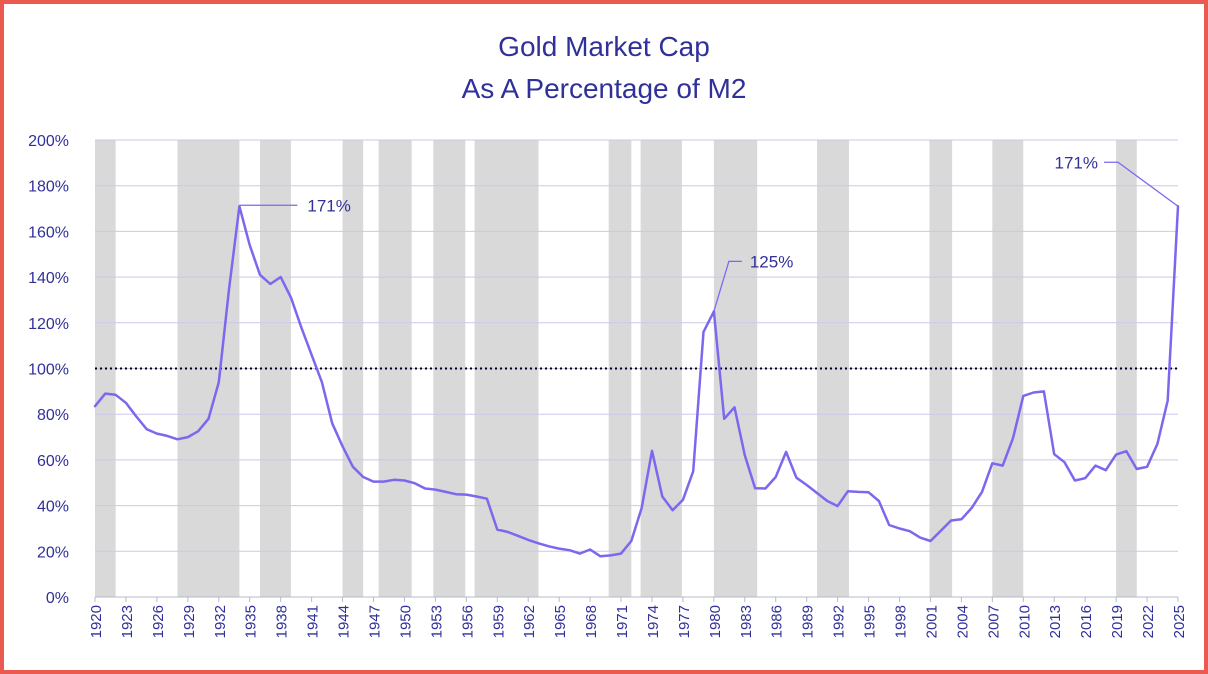  What do you see at coordinates (604, 88) in the screenshot?
I see `chart-subtitle: As A Percentage of M2` at bounding box center [604, 88].